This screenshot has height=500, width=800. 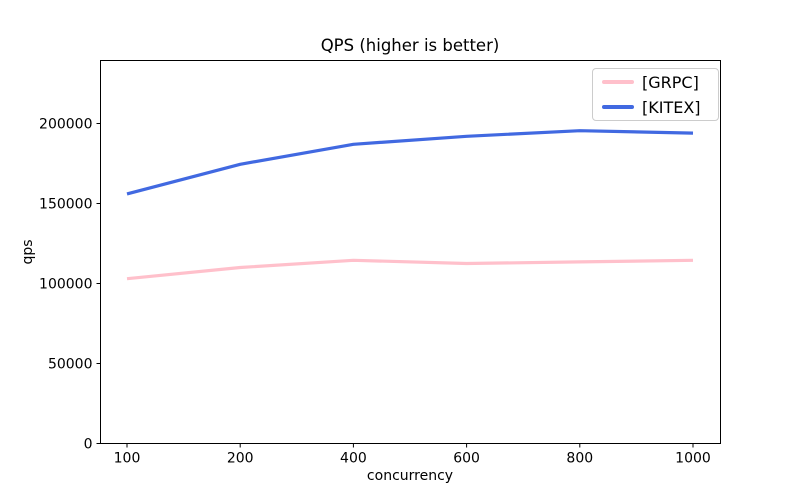 I want to click on x-tick-label: 400, so click(x=353, y=459).